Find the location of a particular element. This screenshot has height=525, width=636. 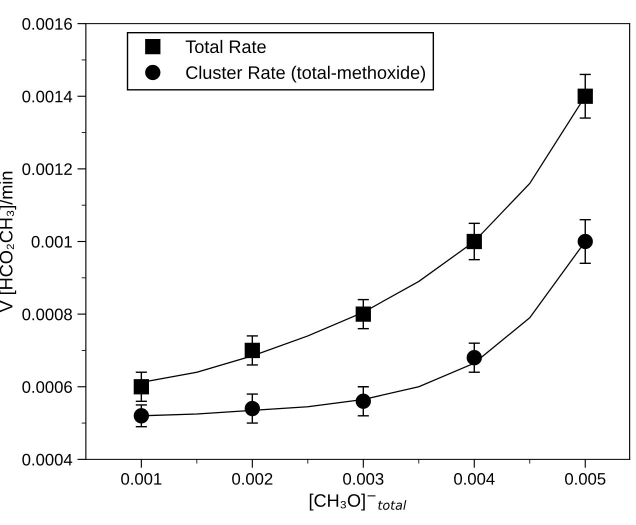

x-tick-label: 0.001 is located at coordinates (141, 479).